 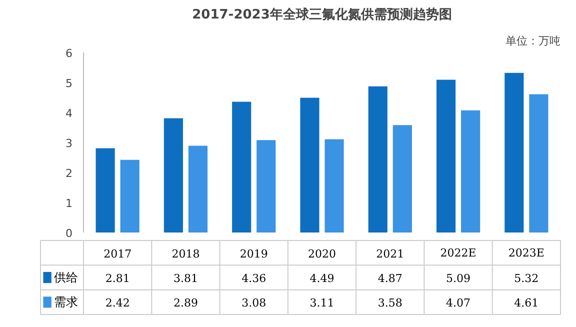 I want to click on data-label: 3.58, so click(x=390, y=303).